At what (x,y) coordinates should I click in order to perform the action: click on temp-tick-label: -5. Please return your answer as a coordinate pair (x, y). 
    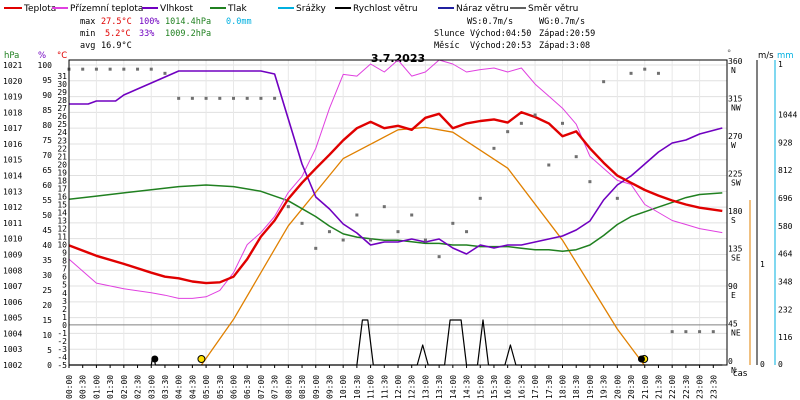
    Looking at the image, I should click on (62, 365).